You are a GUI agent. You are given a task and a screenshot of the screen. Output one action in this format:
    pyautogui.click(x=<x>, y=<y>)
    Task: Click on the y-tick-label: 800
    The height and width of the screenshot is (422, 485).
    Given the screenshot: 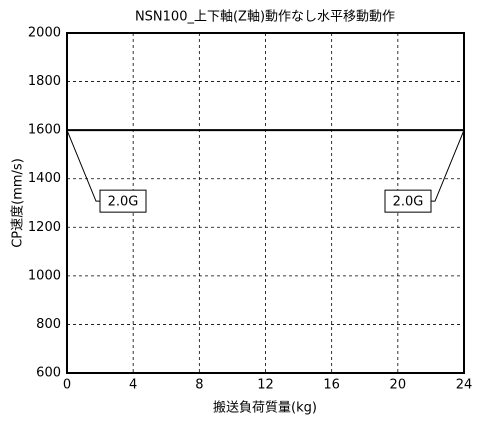 What is the action you would take?
    pyautogui.click(x=48, y=324)
    